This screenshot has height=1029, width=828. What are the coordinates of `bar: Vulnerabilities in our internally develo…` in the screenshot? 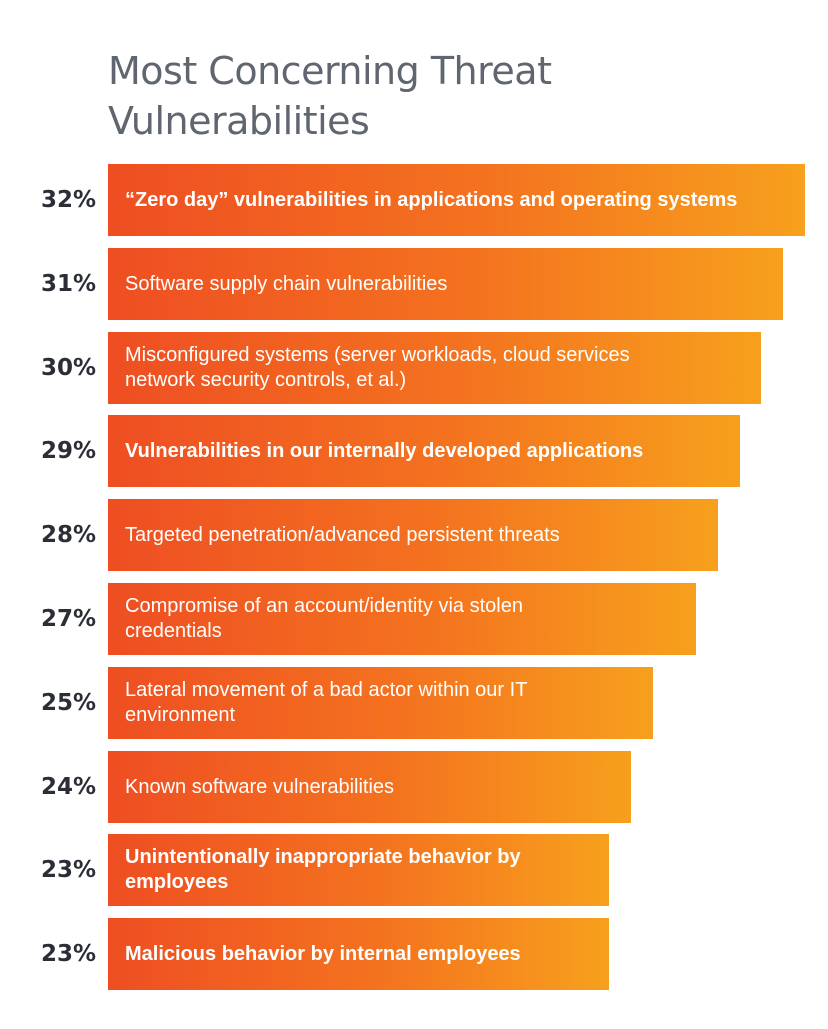 It's located at (424, 451).